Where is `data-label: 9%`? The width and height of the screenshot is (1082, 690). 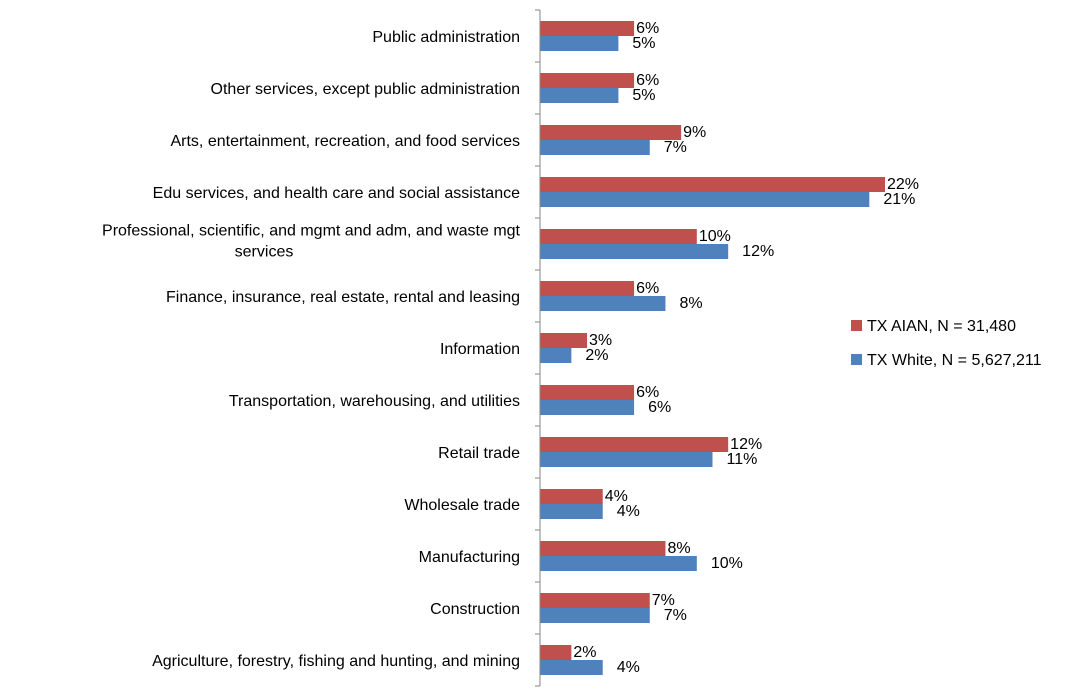 data-label: 9% is located at coordinates (694, 132).